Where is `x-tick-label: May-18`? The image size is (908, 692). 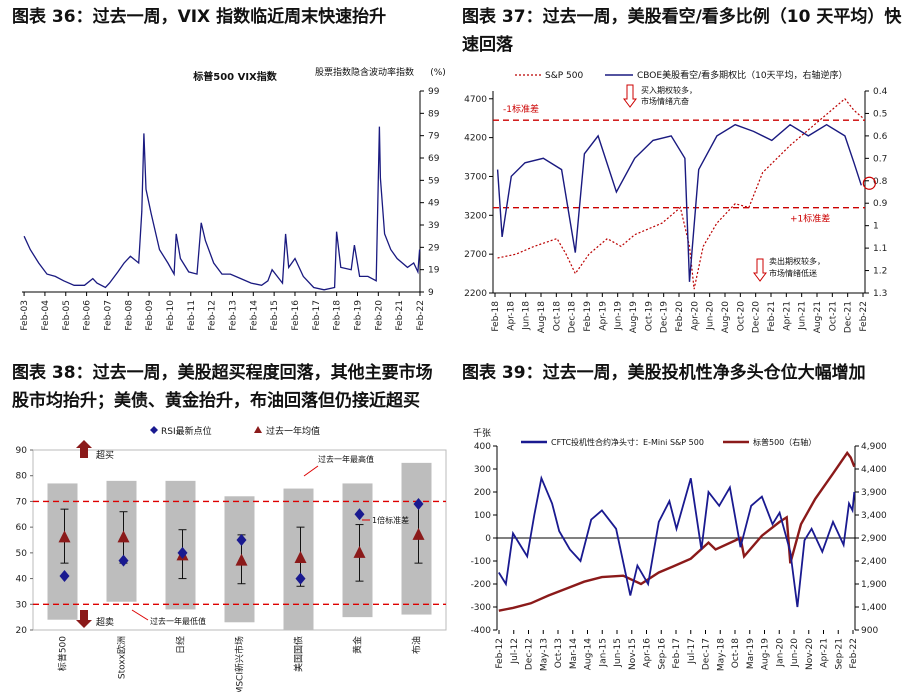 x-tick-label: May-18 is located at coordinates (721, 654).